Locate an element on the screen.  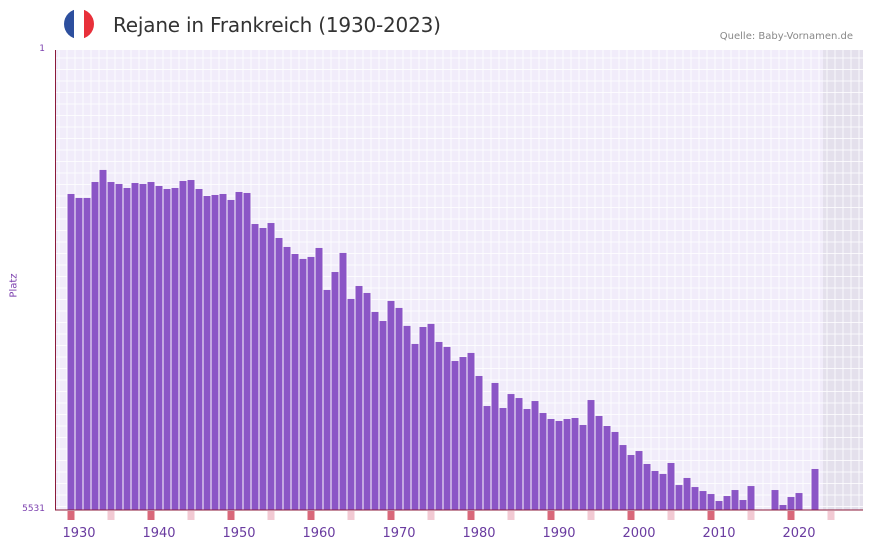
bar-1936 is located at coordinates (127, 349).